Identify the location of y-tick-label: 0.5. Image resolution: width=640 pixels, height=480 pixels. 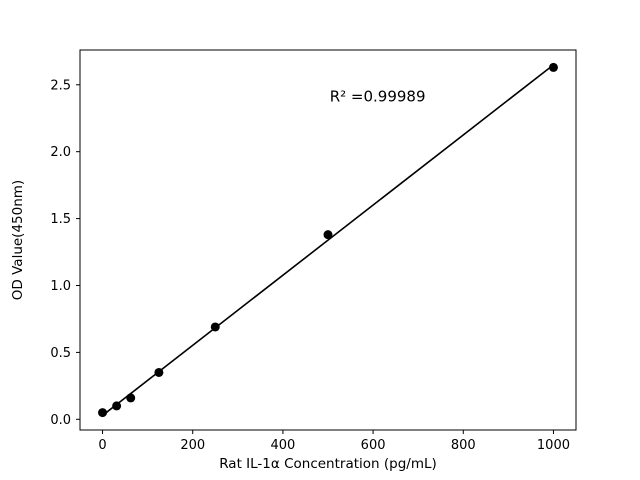
(60, 353).